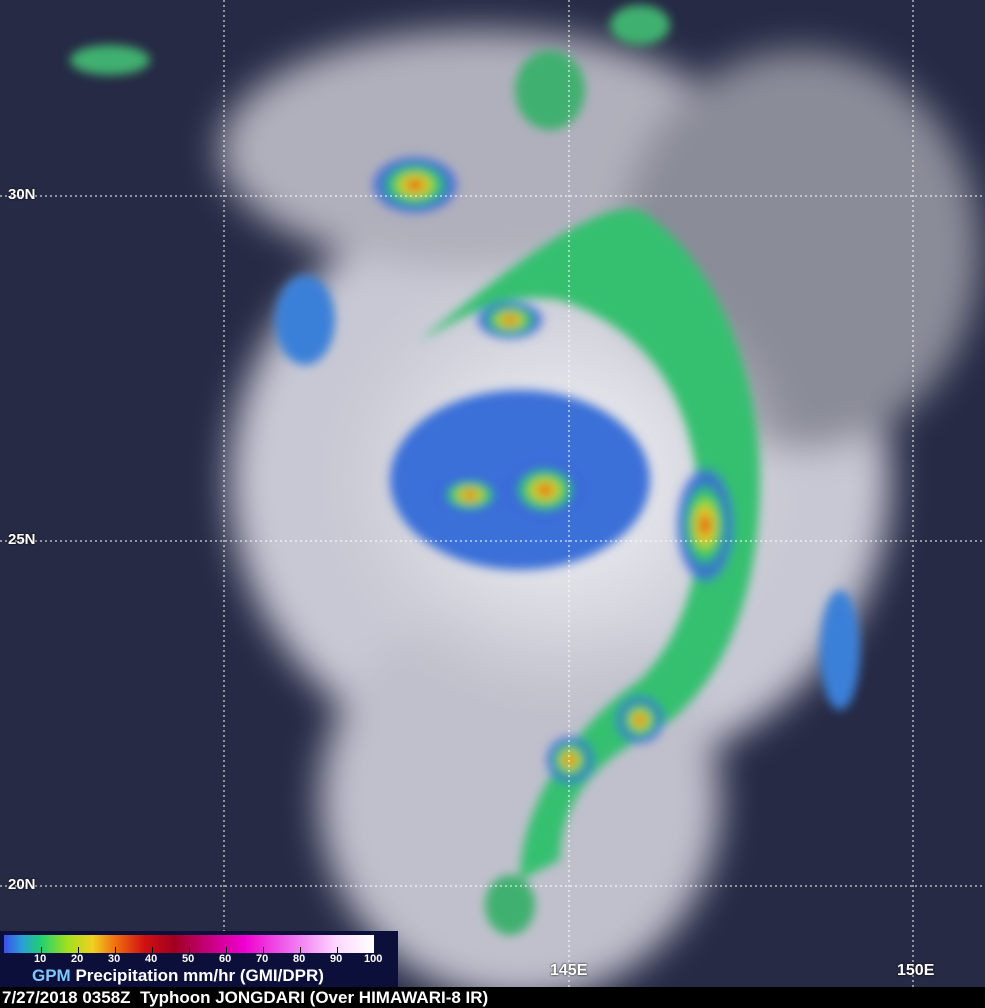 The image size is (985, 1008). What do you see at coordinates (299, 959) in the screenshot?
I see `legend-tick-label: 80` at bounding box center [299, 959].